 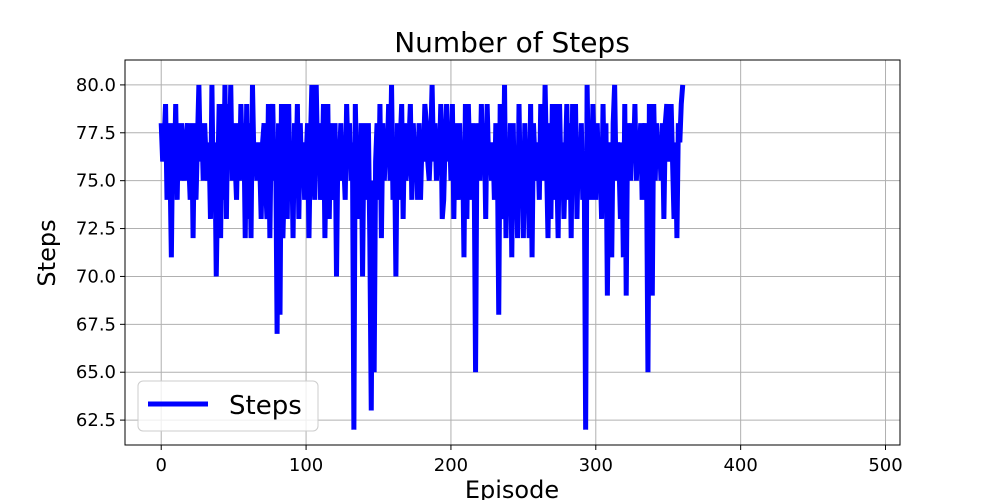 What do you see at coordinates (512, 488) in the screenshot?
I see `x-axis-title: Episode` at bounding box center [512, 488].